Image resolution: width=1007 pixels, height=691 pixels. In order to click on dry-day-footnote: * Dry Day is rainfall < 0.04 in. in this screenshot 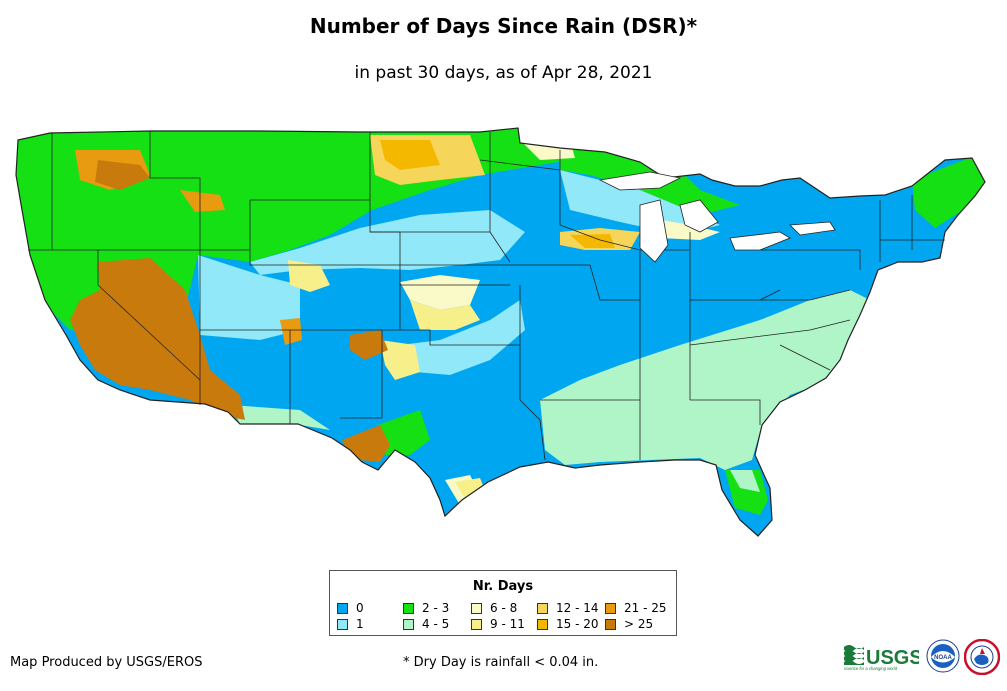, I will do `click(501, 662)`.